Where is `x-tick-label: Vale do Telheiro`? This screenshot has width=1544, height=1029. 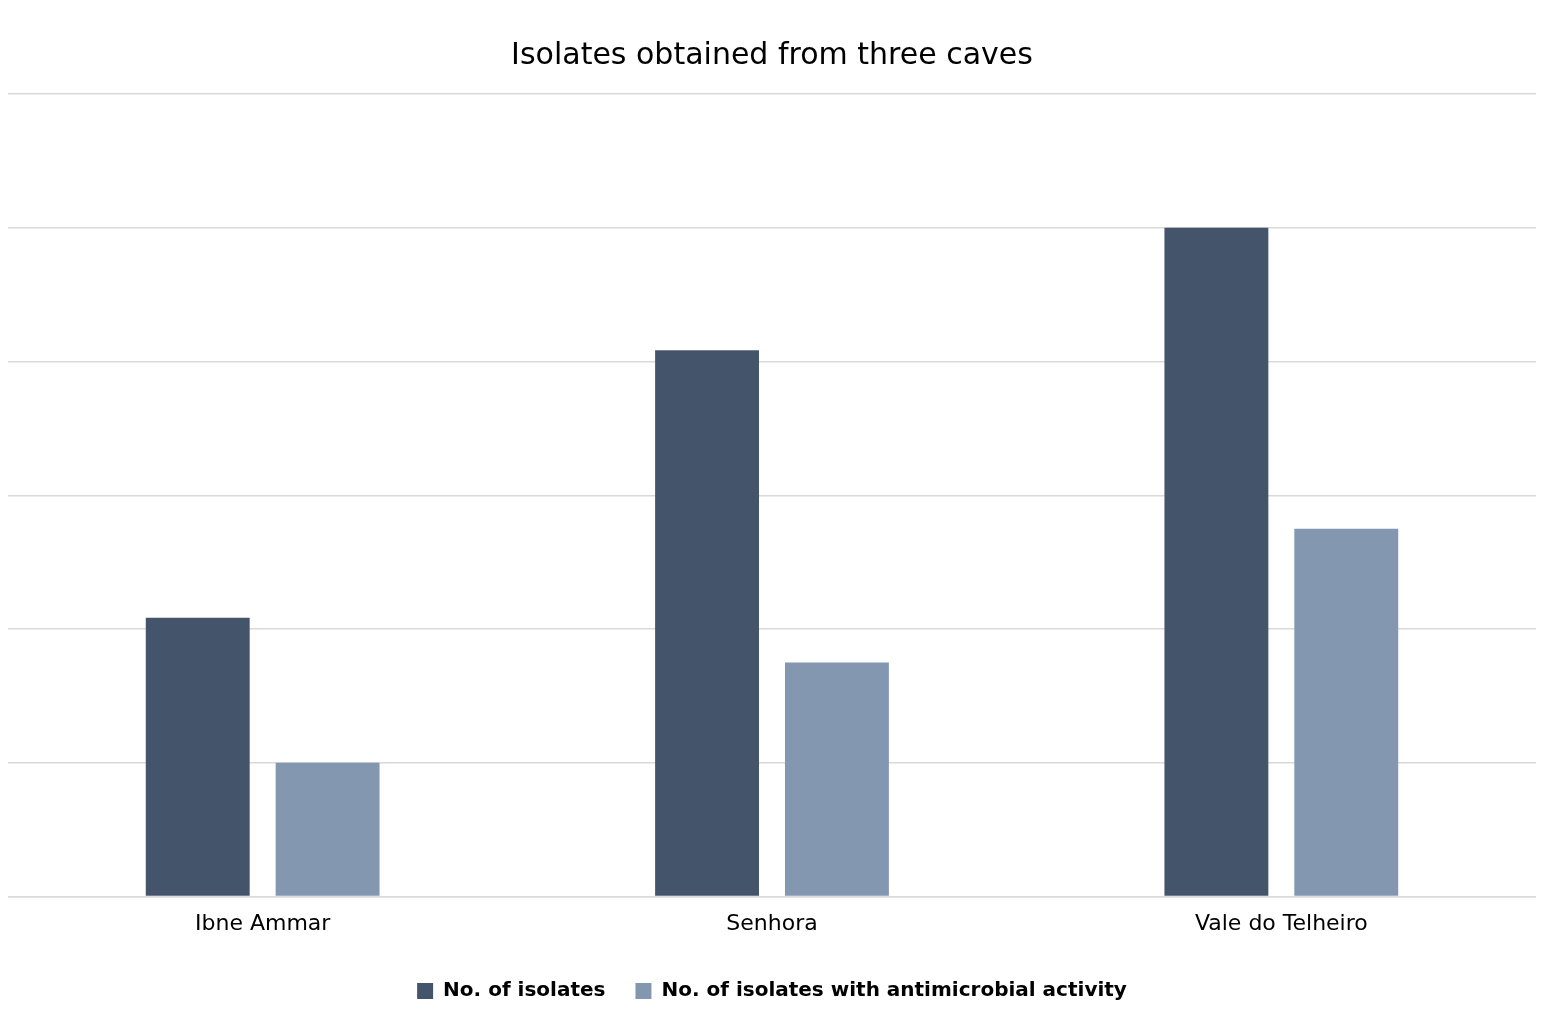 x-tick-label: Vale do Telheiro is located at coordinates (1281, 922).